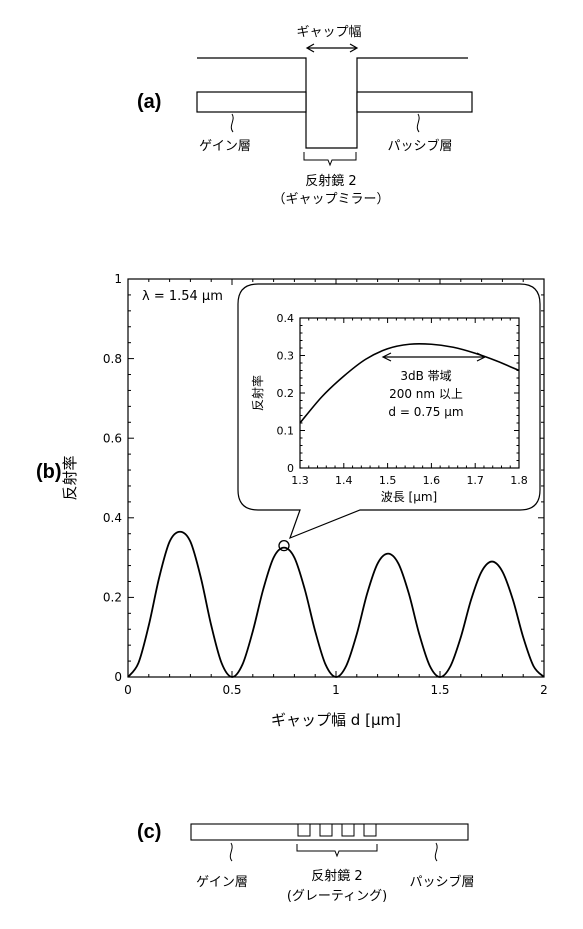 The height and width of the screenshot is (929, 583). Describe the element at coordinates (418, 123) in the screenshot. I see `passive-layer-leader` at that location.